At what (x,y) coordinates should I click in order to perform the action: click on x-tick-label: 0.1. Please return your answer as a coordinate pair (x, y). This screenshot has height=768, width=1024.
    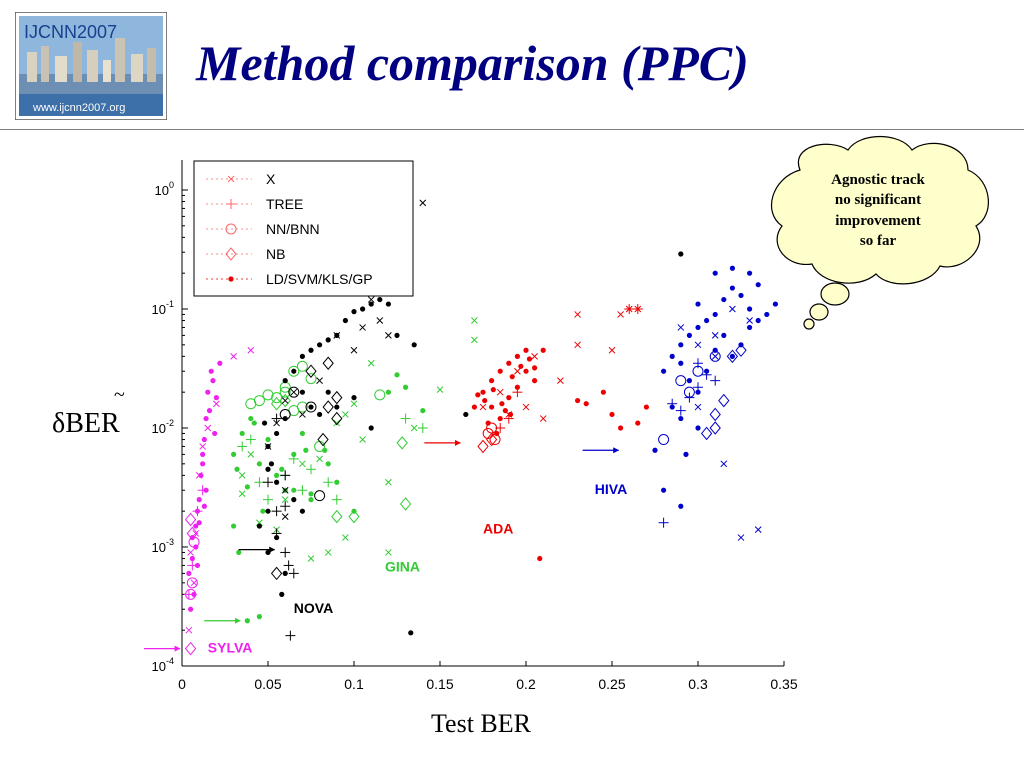
    Looking at the image, I should click on (354, 684).